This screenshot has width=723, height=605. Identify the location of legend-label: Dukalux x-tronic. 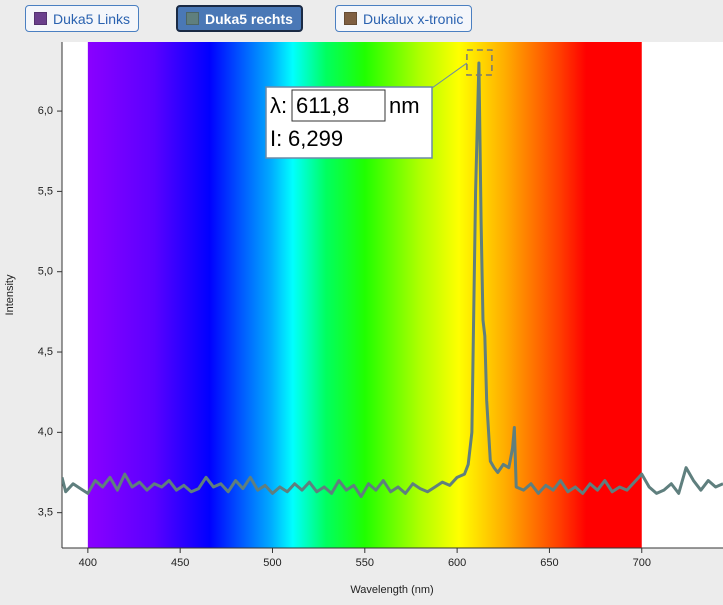
(413, 18).